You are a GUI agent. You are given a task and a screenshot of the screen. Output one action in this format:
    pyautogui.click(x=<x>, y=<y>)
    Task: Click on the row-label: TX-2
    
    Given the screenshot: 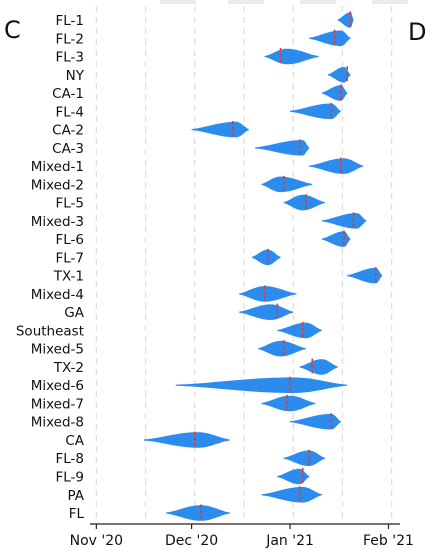 What is the action you would take?
    pyautogui.click(x=68, y=368)
    